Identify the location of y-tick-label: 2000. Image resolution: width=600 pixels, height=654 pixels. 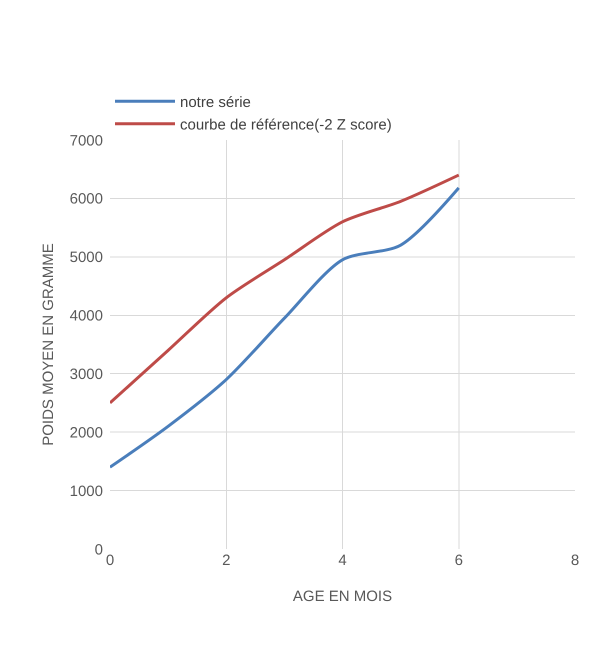
(86, 433).